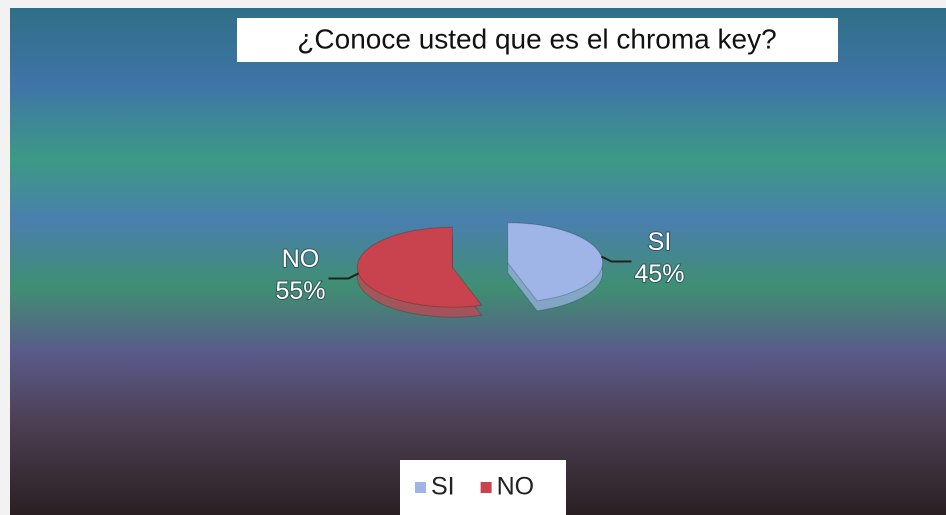  Describe the element at coordinates (300, 291) in the screenshot. I see `slice-value: 55%` at that location.